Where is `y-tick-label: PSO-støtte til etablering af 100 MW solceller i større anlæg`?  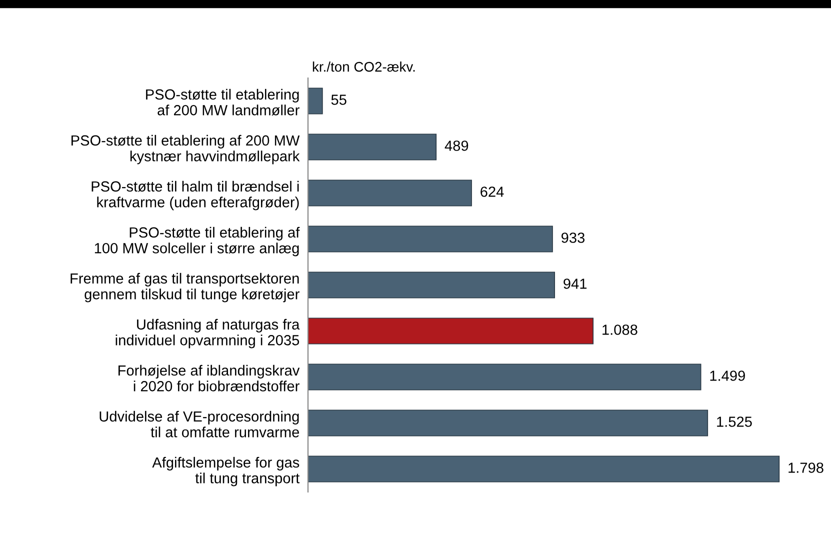 y-tick-label: PSO-støtte til etablering af 100 MW solceller i større anlæg is located at coordinates (197, 241).